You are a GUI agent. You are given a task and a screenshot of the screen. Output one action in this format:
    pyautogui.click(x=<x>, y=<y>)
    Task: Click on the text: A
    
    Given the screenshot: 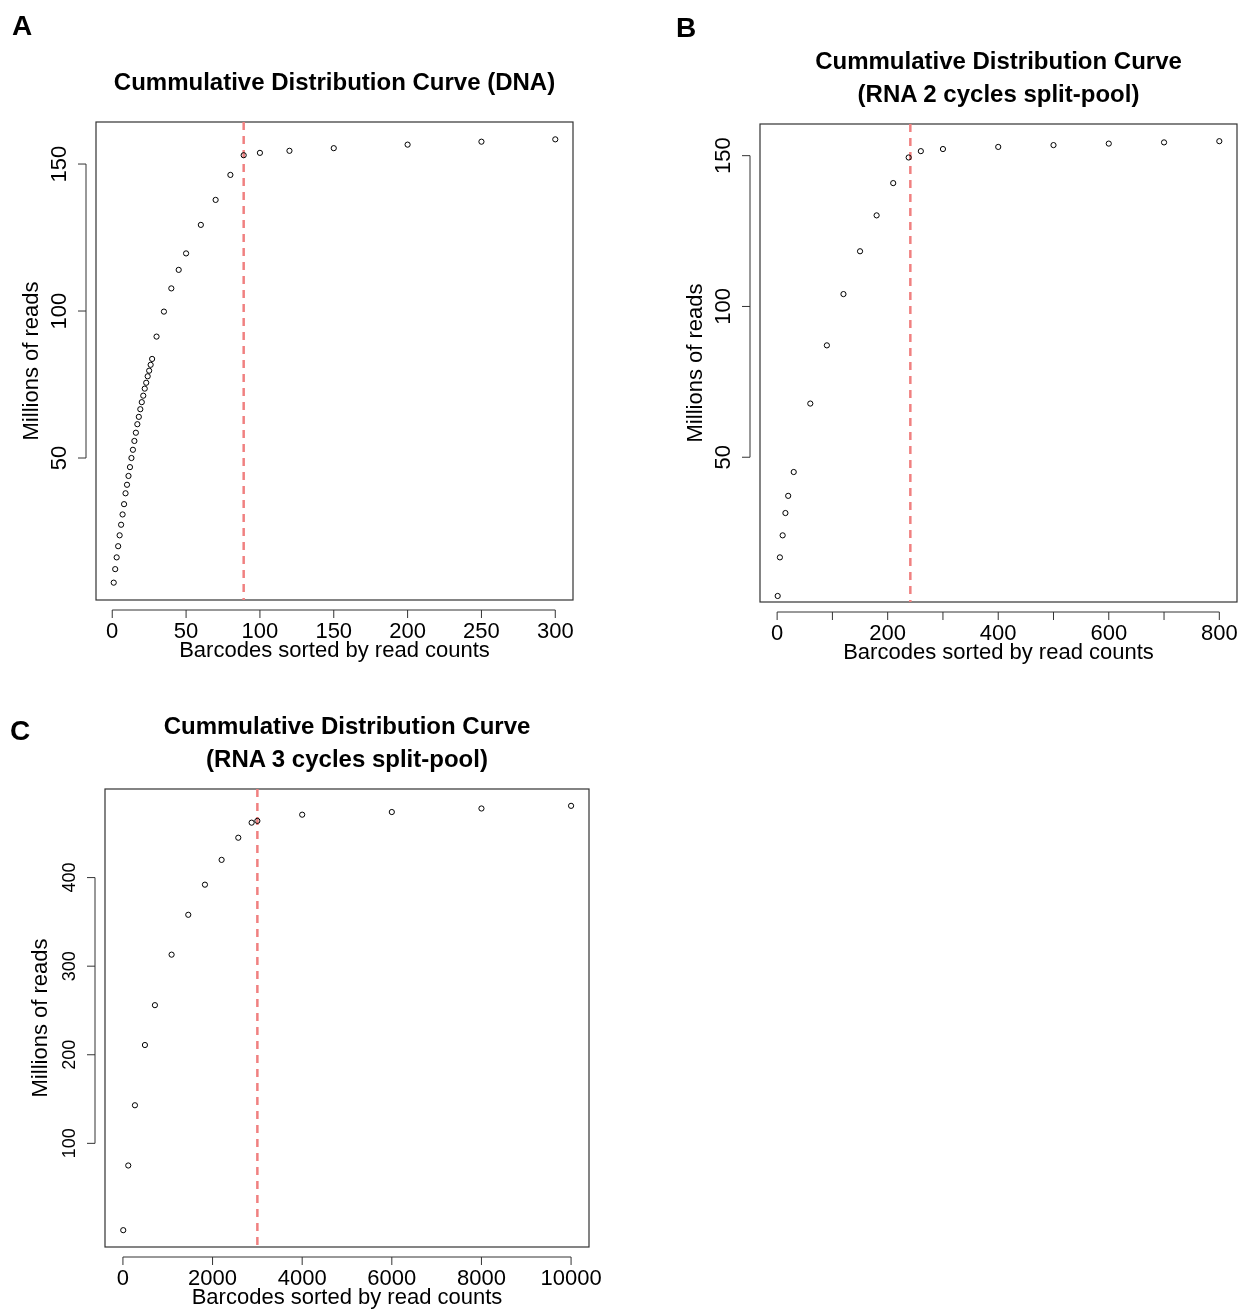 What is the action you would take?
    pyautogui.click(x=22, y=25)
    